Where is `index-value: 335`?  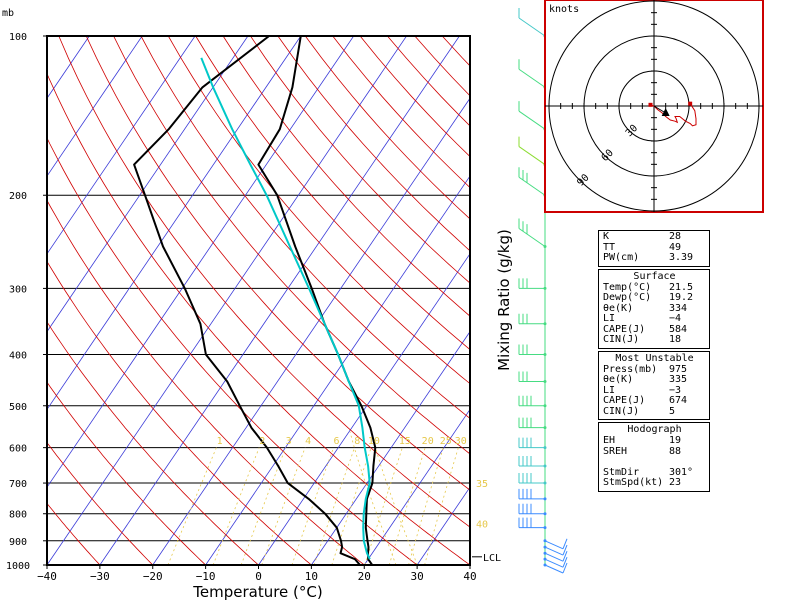 index-value: 335 is located at coordinates (678, 379).